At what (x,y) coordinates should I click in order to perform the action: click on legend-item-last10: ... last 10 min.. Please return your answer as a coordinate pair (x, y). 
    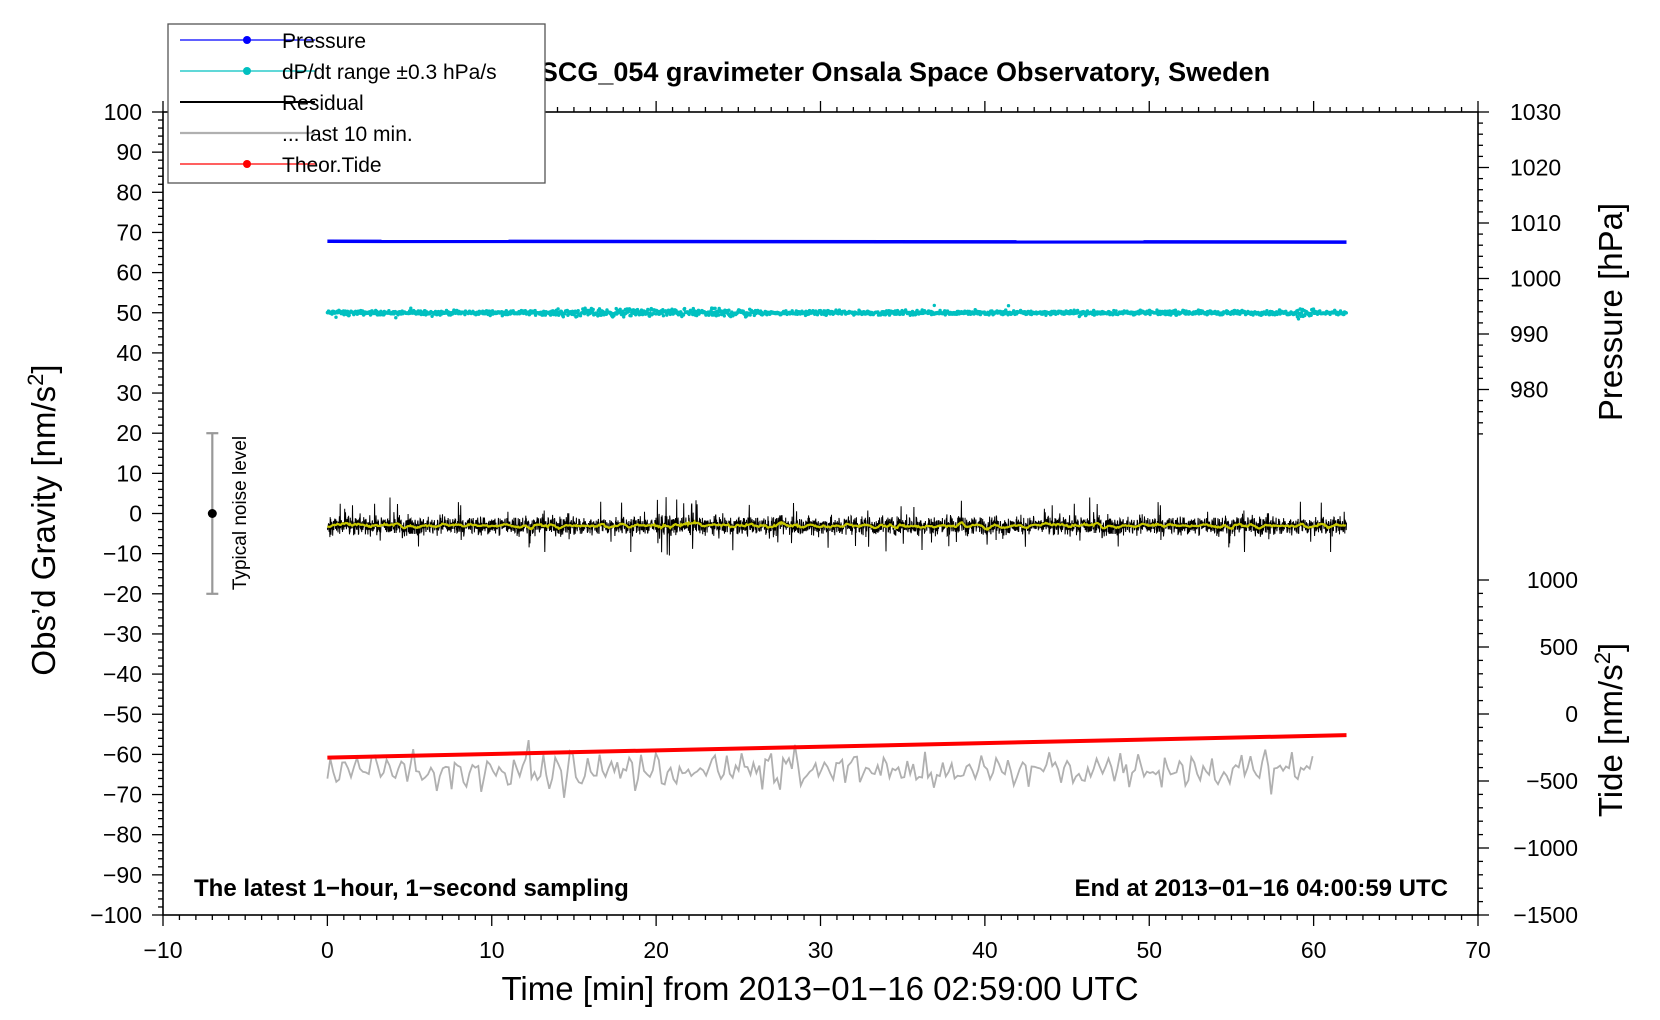
    Looking at the image, I should click on (296, 134).